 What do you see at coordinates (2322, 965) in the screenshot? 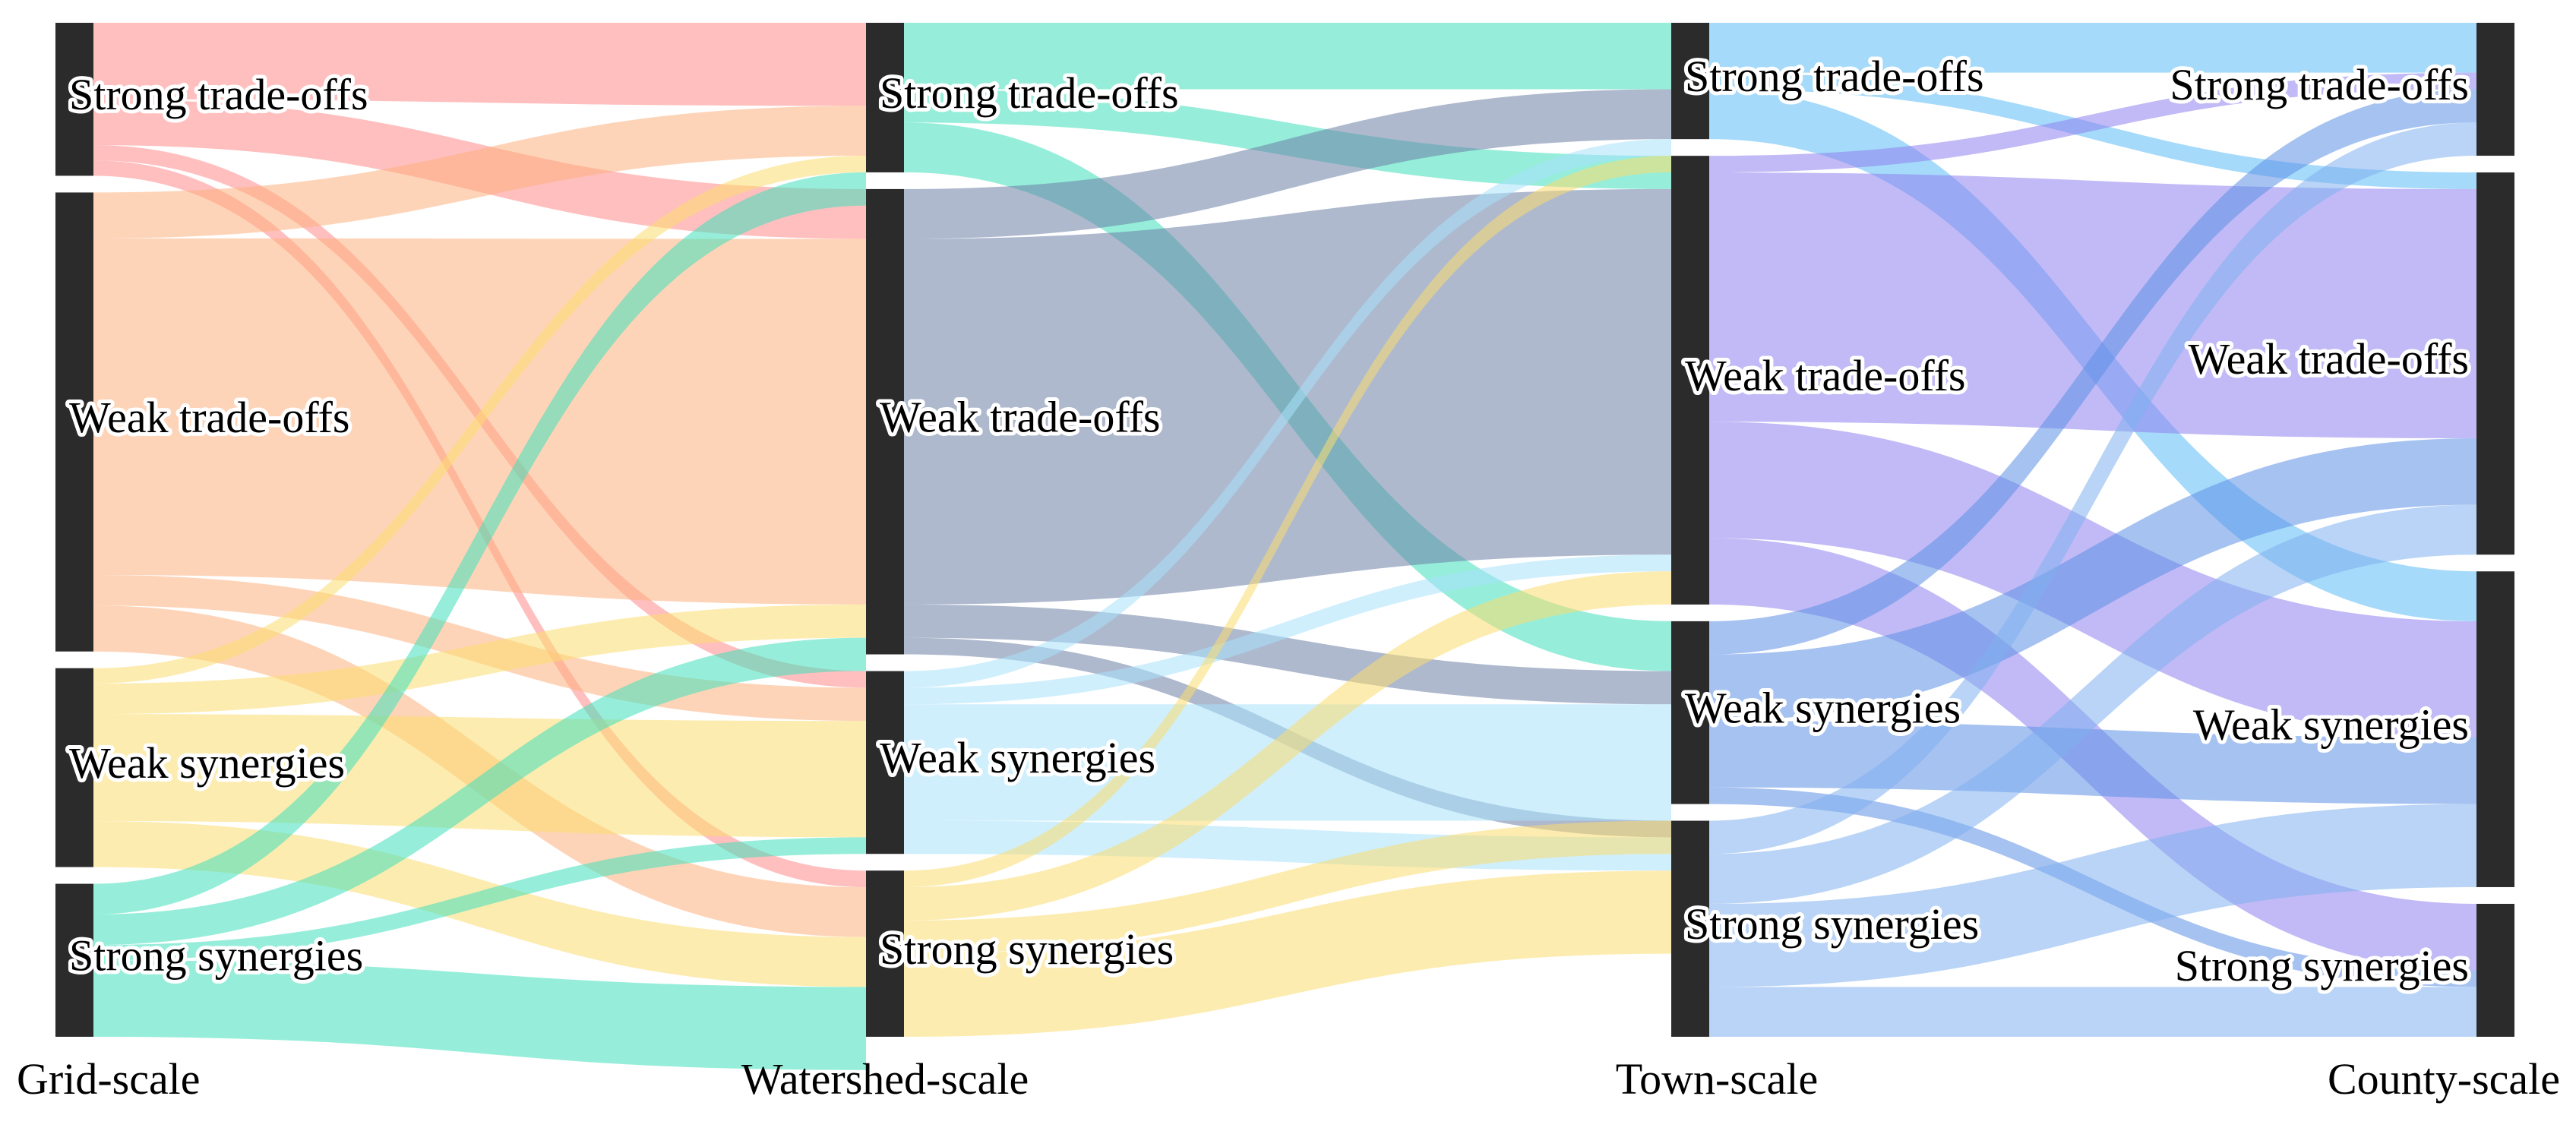
I see `node-label-county-ss: Strong synergies` at bounding box center [2322, 965].